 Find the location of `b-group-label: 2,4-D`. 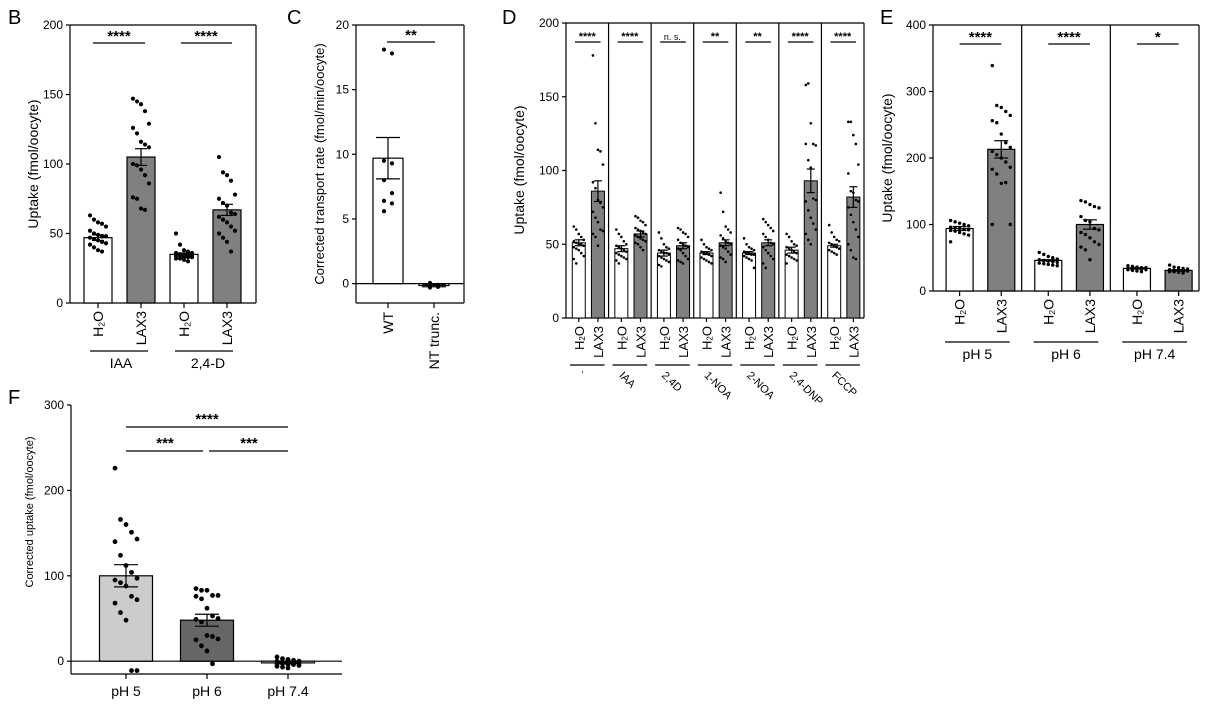

b-group-label: 2,4-D is located at coordinates (208, 363).